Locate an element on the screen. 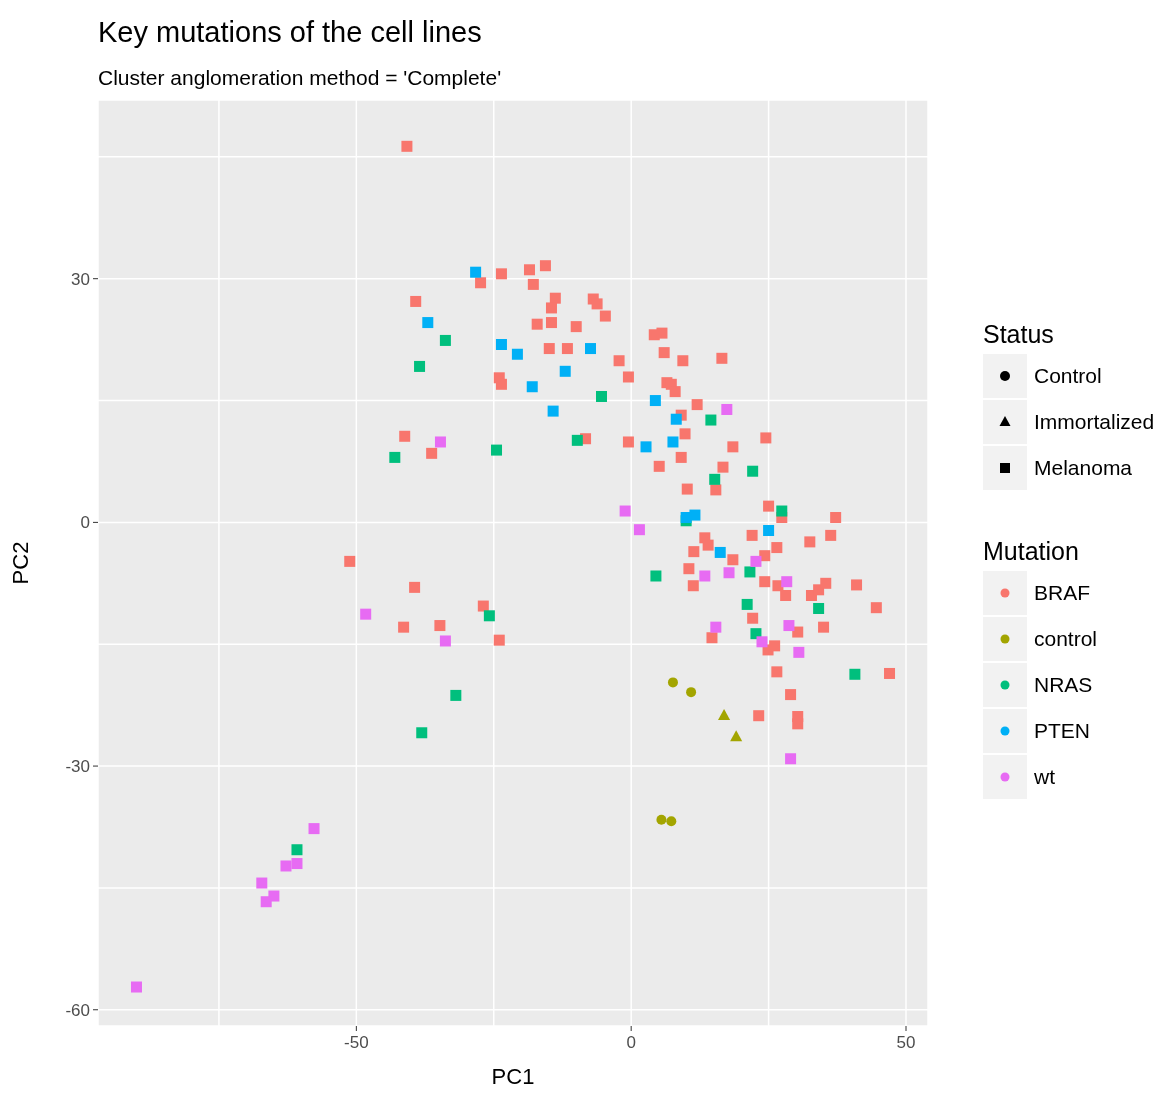  y-tick-label: -30 is located at coordinates (77, 767).